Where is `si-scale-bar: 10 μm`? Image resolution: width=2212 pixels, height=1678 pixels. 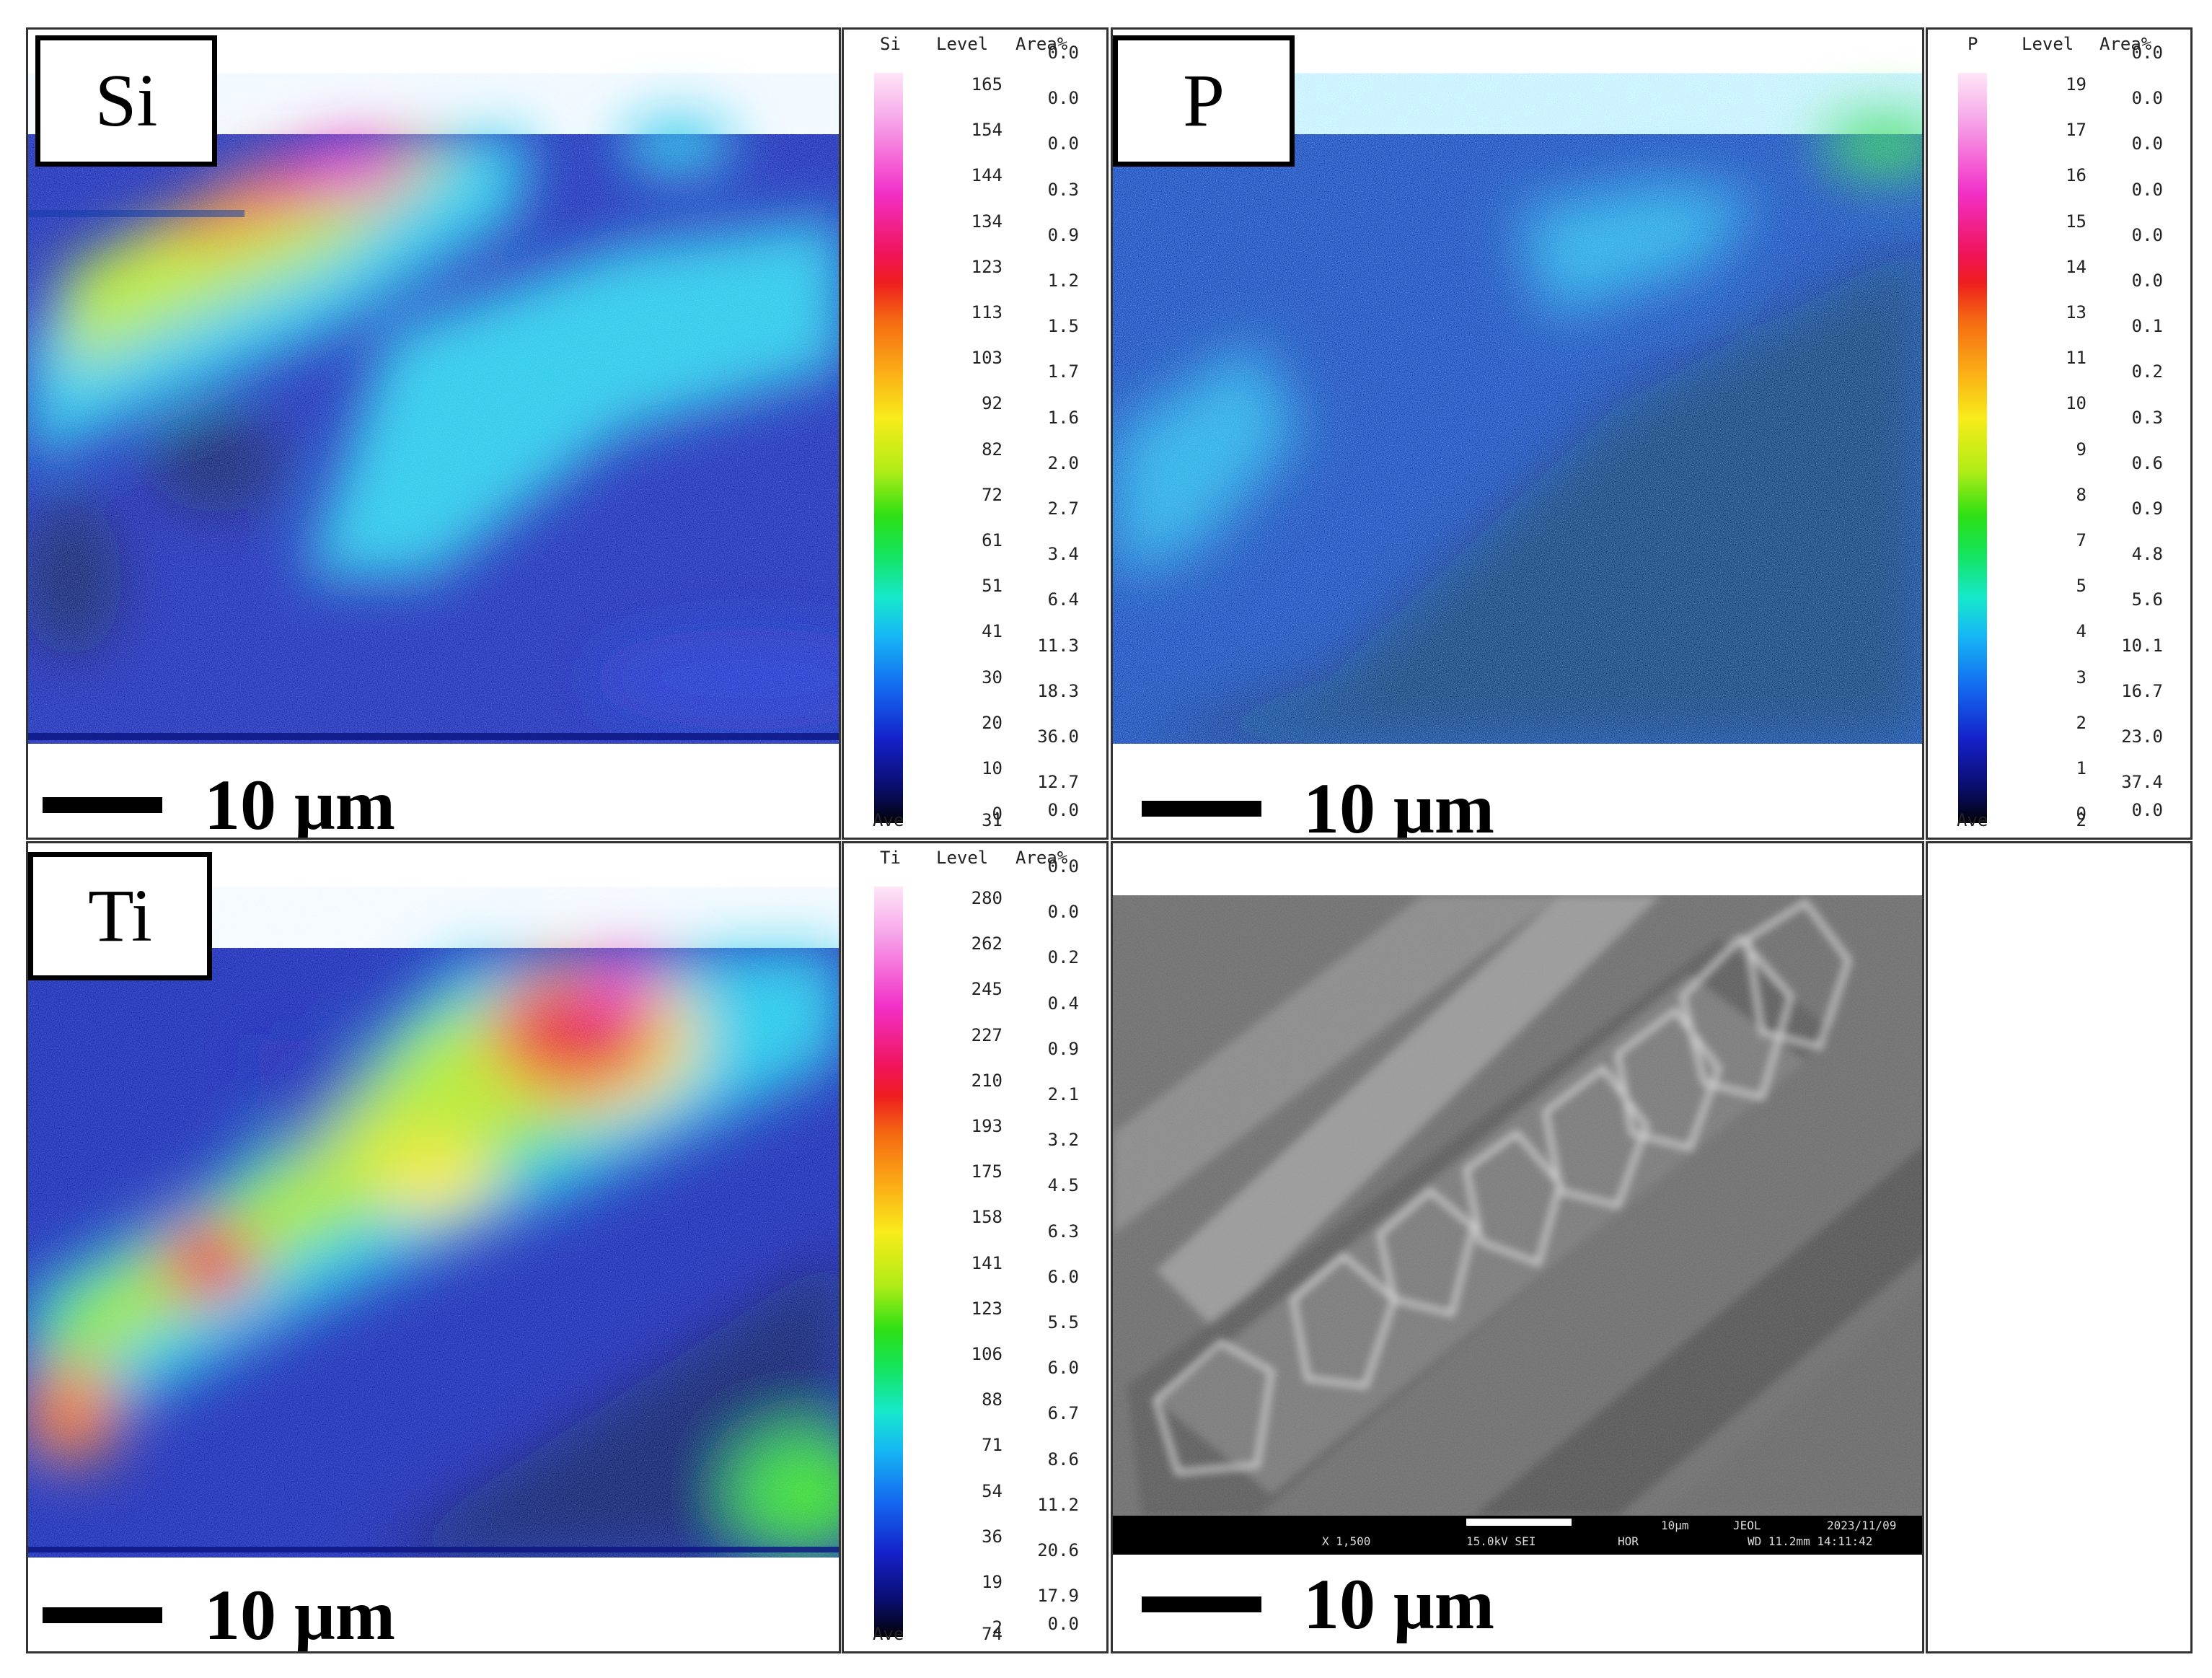 si-scale-bar: 10 μm is located at coordinates (219, 802).